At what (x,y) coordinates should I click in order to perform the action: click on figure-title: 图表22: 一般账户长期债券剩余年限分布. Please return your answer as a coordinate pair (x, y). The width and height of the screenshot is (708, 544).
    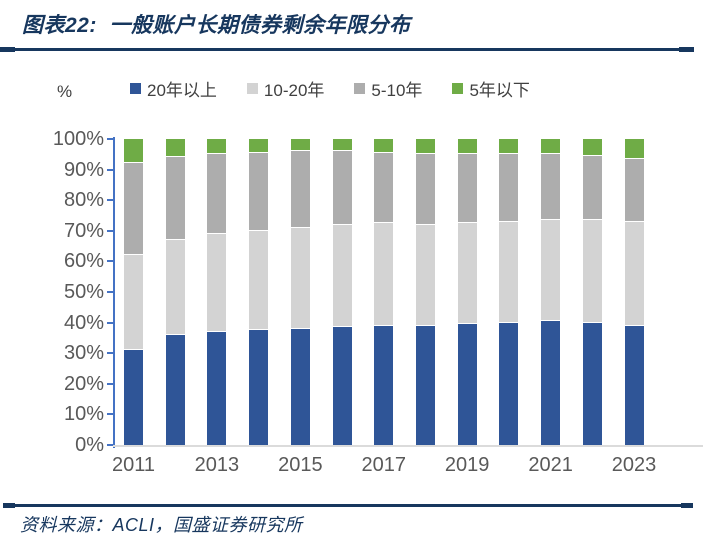
    Looking at the image, I should click on (216, 25).